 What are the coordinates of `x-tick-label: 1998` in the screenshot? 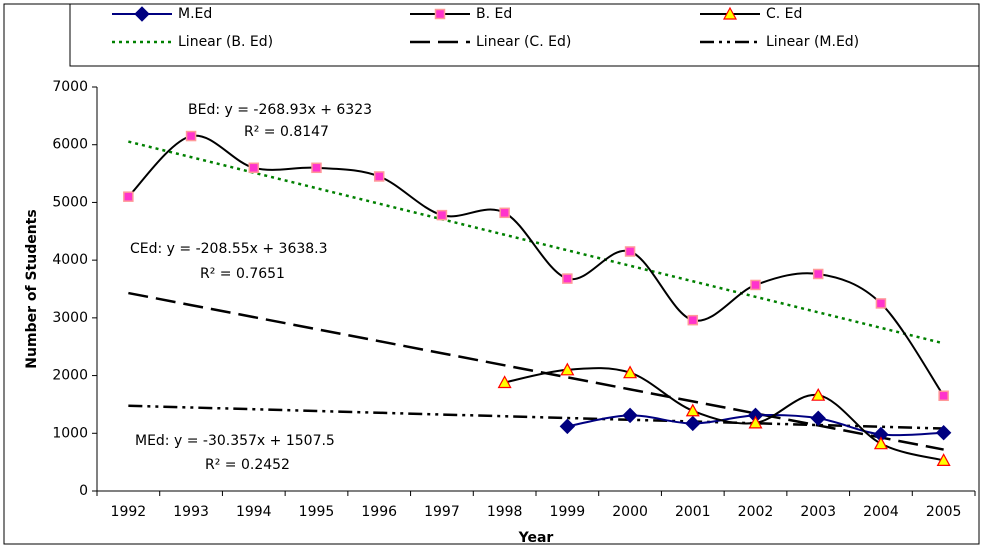 It's located at (505, 512).